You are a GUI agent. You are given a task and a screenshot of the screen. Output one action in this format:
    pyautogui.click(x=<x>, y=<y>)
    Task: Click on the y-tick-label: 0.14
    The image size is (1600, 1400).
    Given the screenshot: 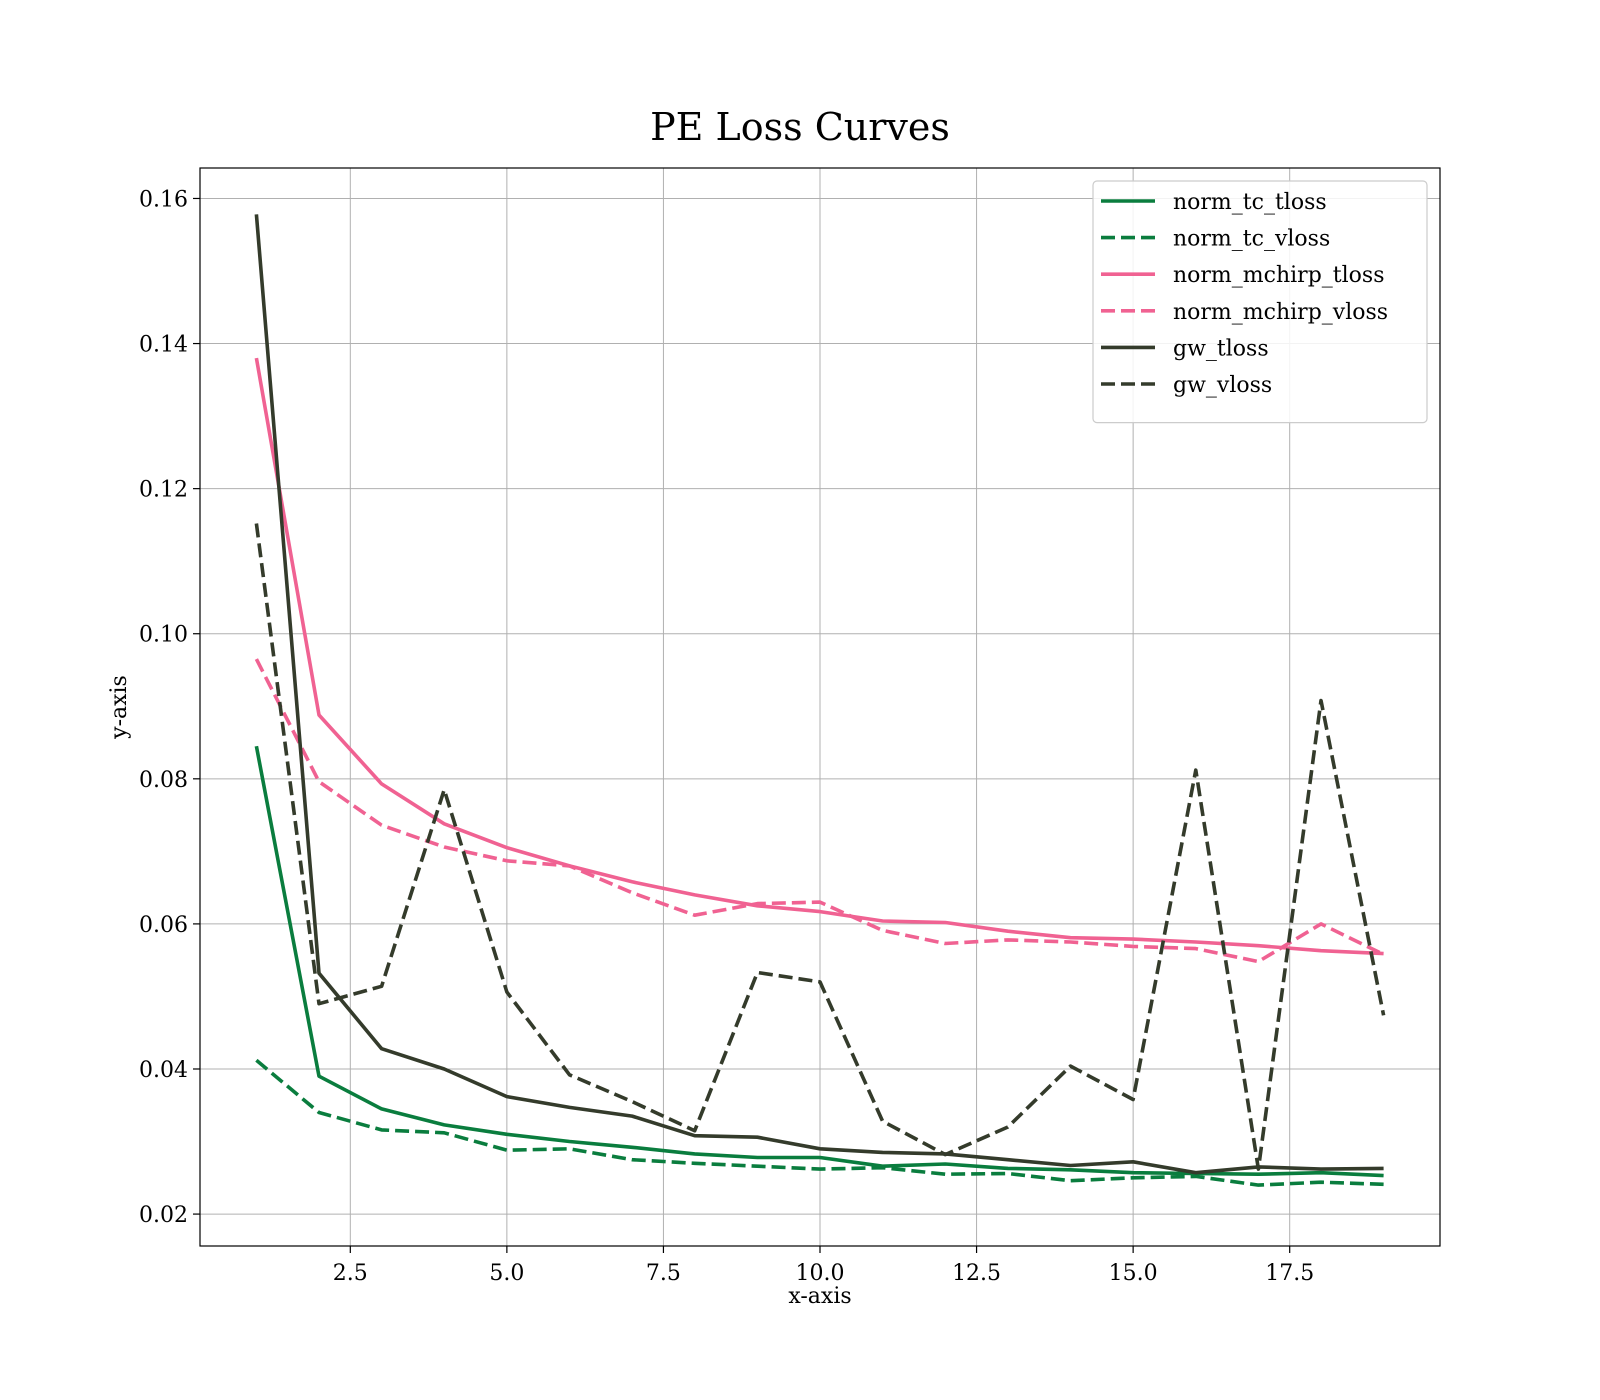 What is the action you would take?
    pyautogui.click(x=163, y=345)
    